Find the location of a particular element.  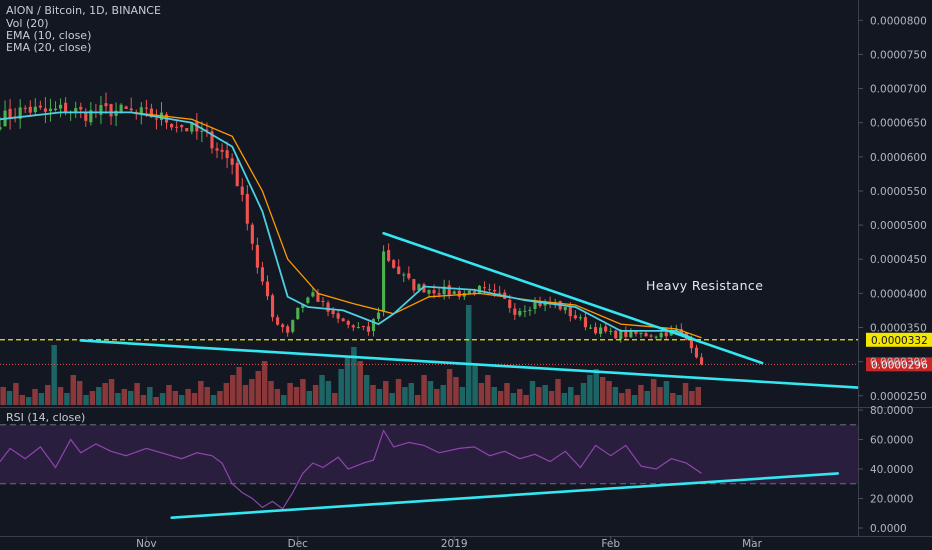

price-tick-label: 0.0000350 is located at coordinates (898, 328).